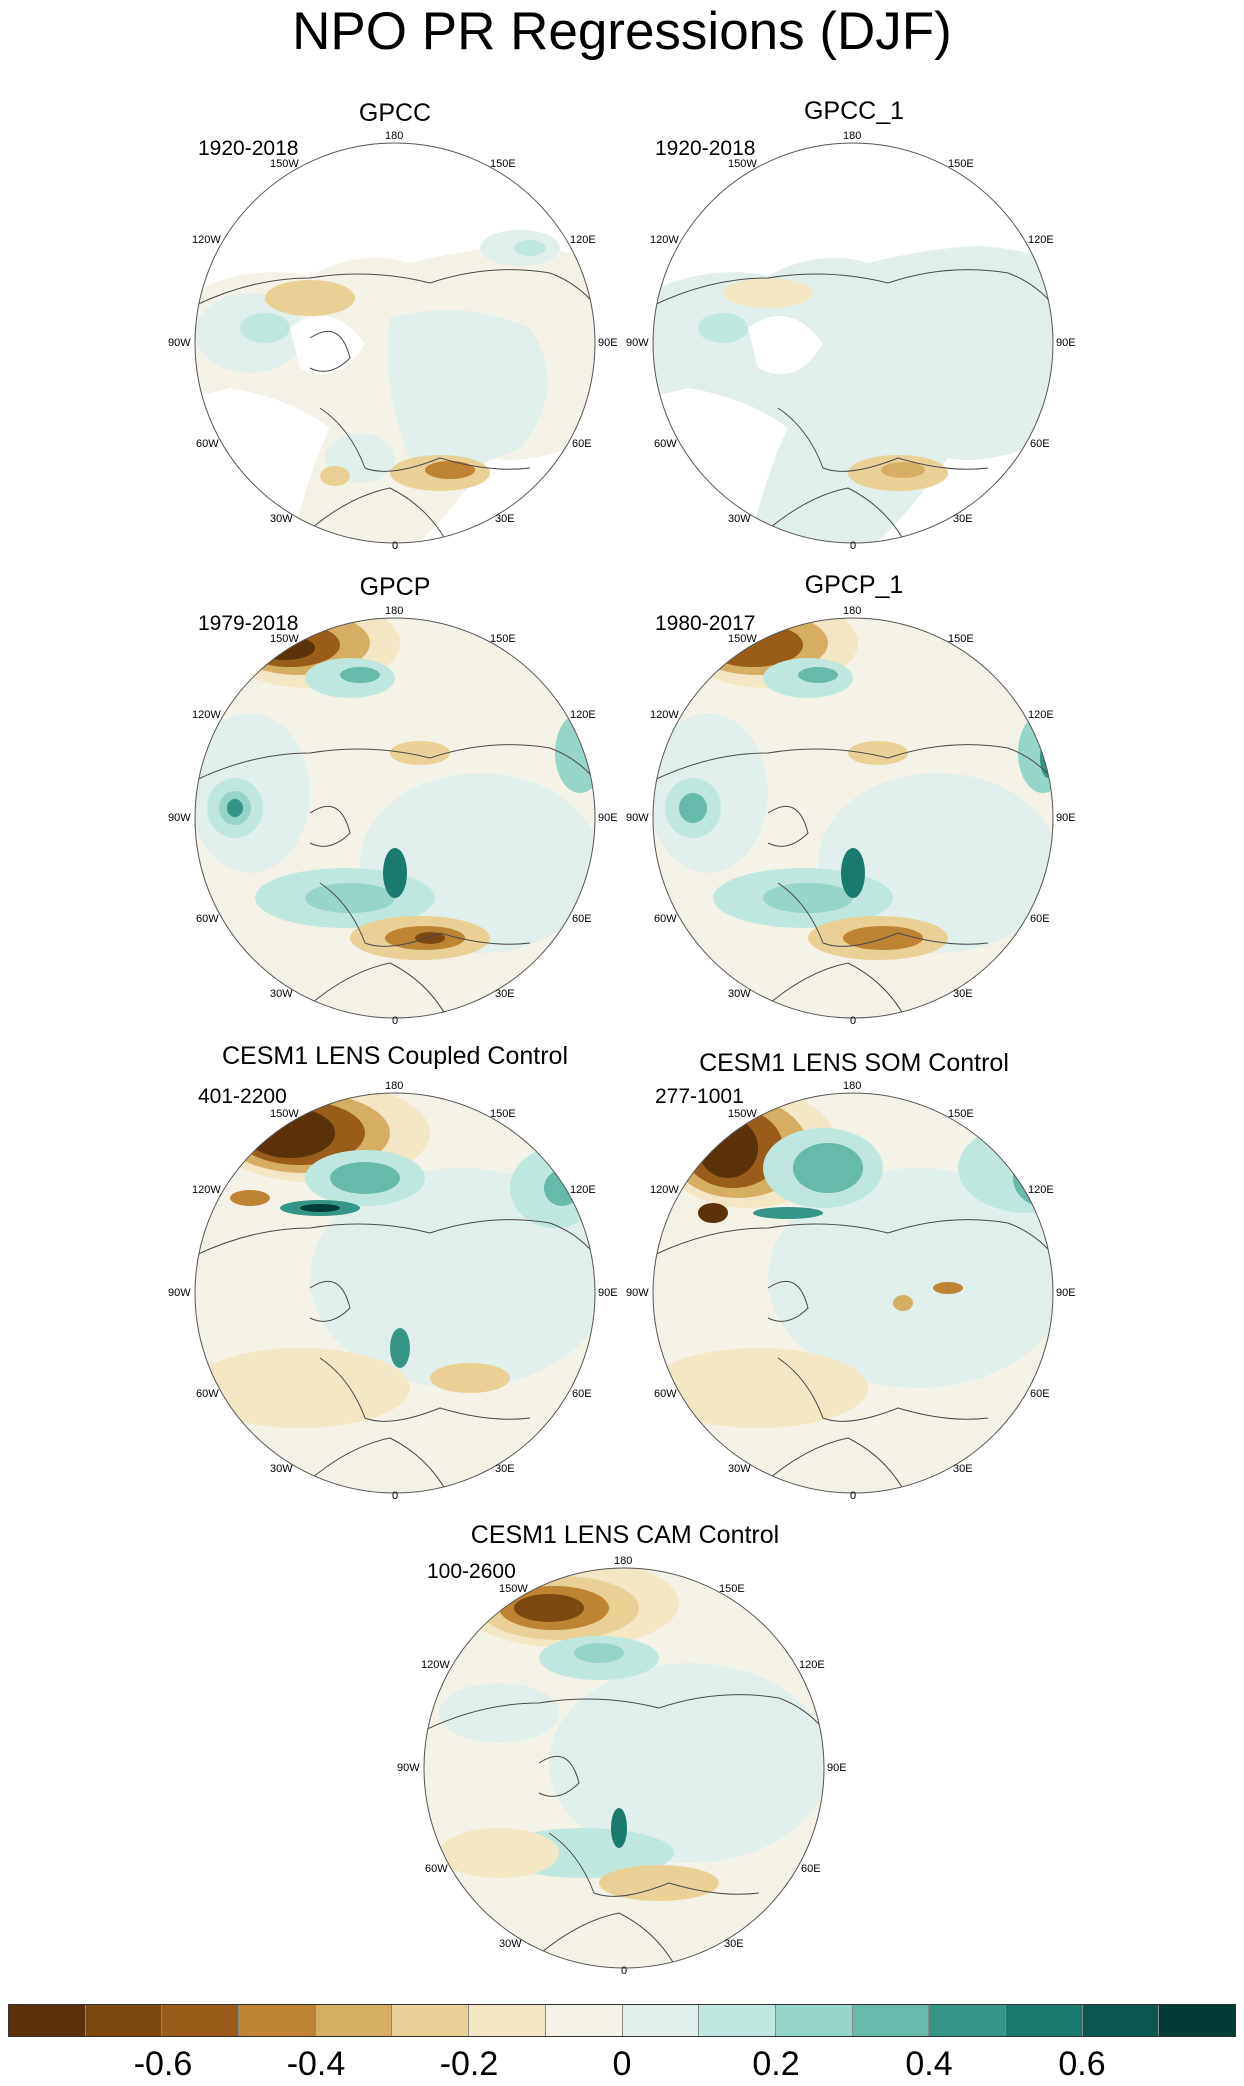 The height and width of the screenshot is (2086, 1244). Describe the element at coordinates (625, 1535) in the screenshot. I see `panel-title: CESM1 LENS CAM Control` at that location.